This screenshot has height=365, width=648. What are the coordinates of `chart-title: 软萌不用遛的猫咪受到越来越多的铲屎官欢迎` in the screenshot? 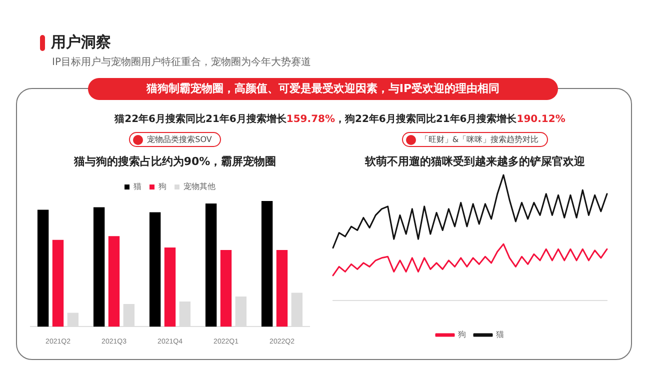 It's located at (475, 161).